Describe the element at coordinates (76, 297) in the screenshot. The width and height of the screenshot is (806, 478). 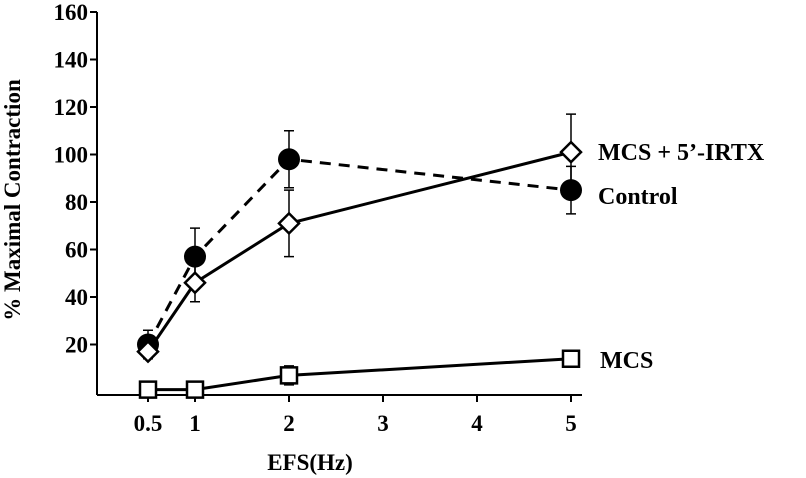
I see `y-tick-label: 40` at that location.